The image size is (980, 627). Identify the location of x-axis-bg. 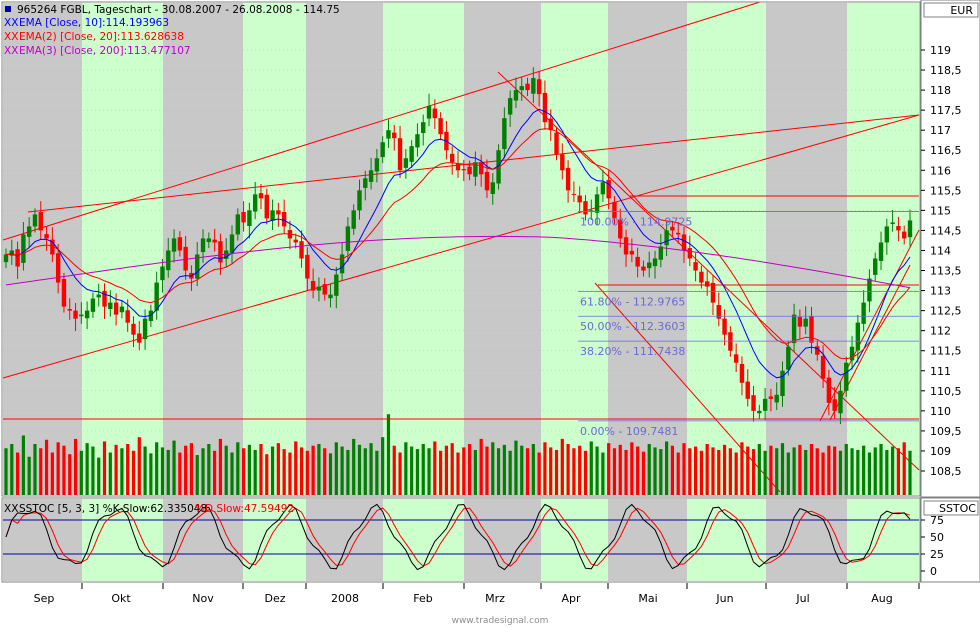
(490, 605).